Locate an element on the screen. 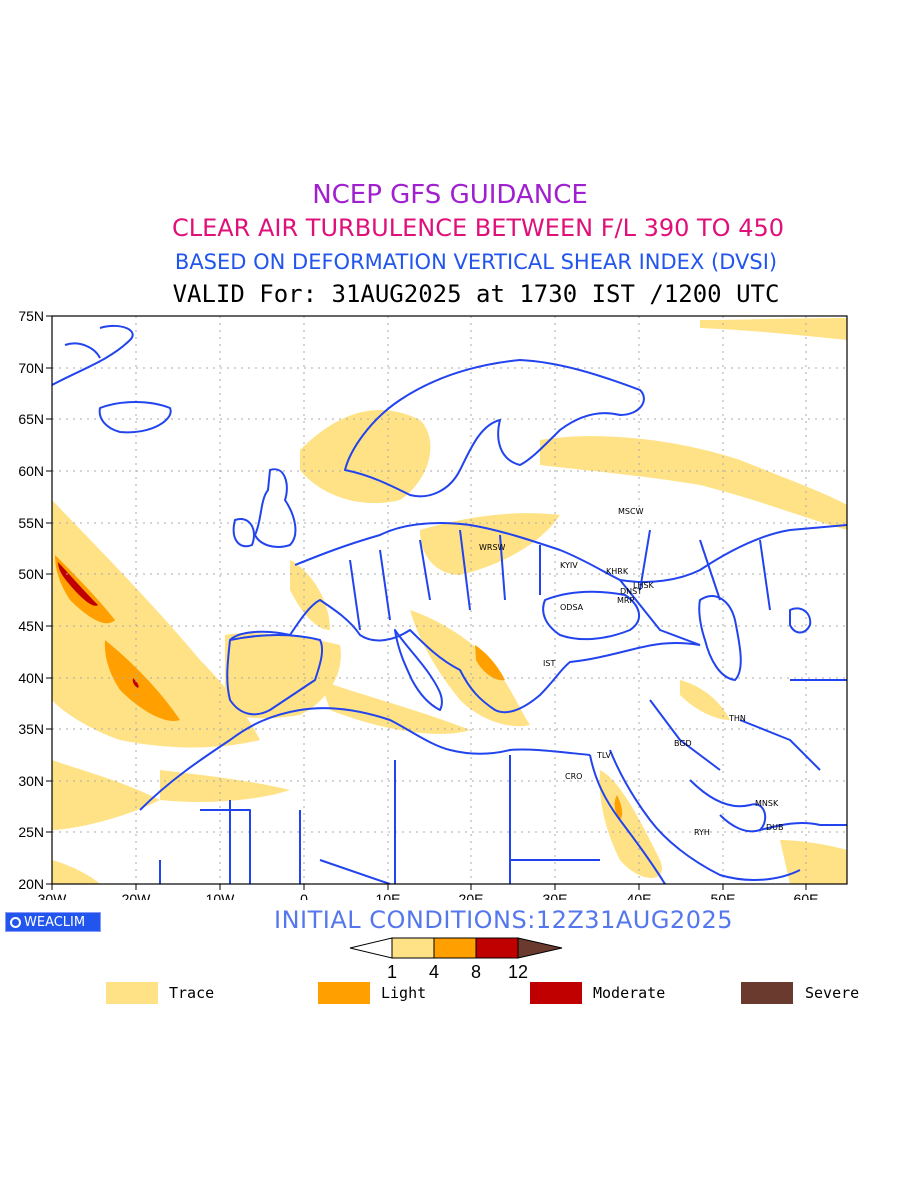  lon-label: 30E is located at coordinates (555, 895).